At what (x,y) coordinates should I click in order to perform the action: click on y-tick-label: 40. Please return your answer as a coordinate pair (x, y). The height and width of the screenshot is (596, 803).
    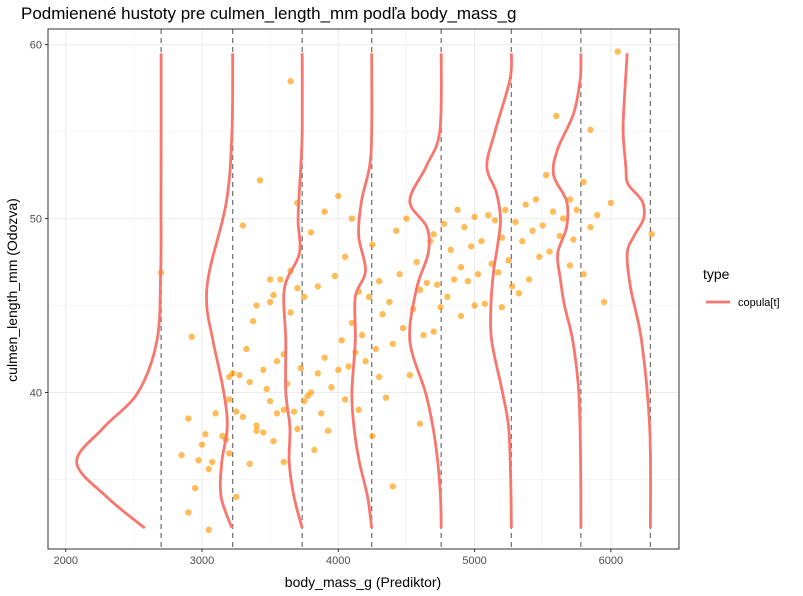
    Looking at the image, I should click on (36, 393).